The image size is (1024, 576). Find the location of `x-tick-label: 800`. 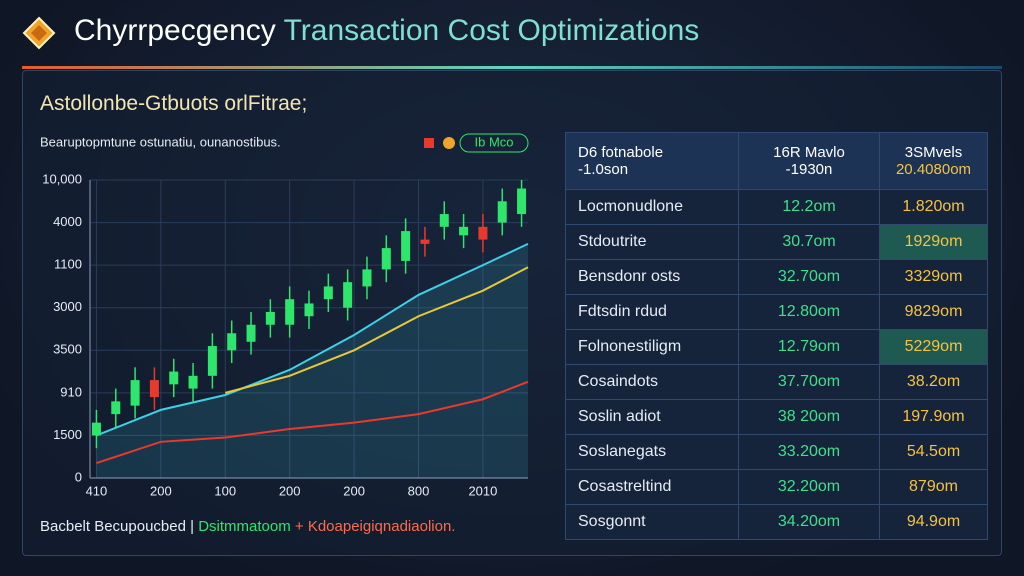

x-tick-label: 800 is located at coordinates (419, 490).